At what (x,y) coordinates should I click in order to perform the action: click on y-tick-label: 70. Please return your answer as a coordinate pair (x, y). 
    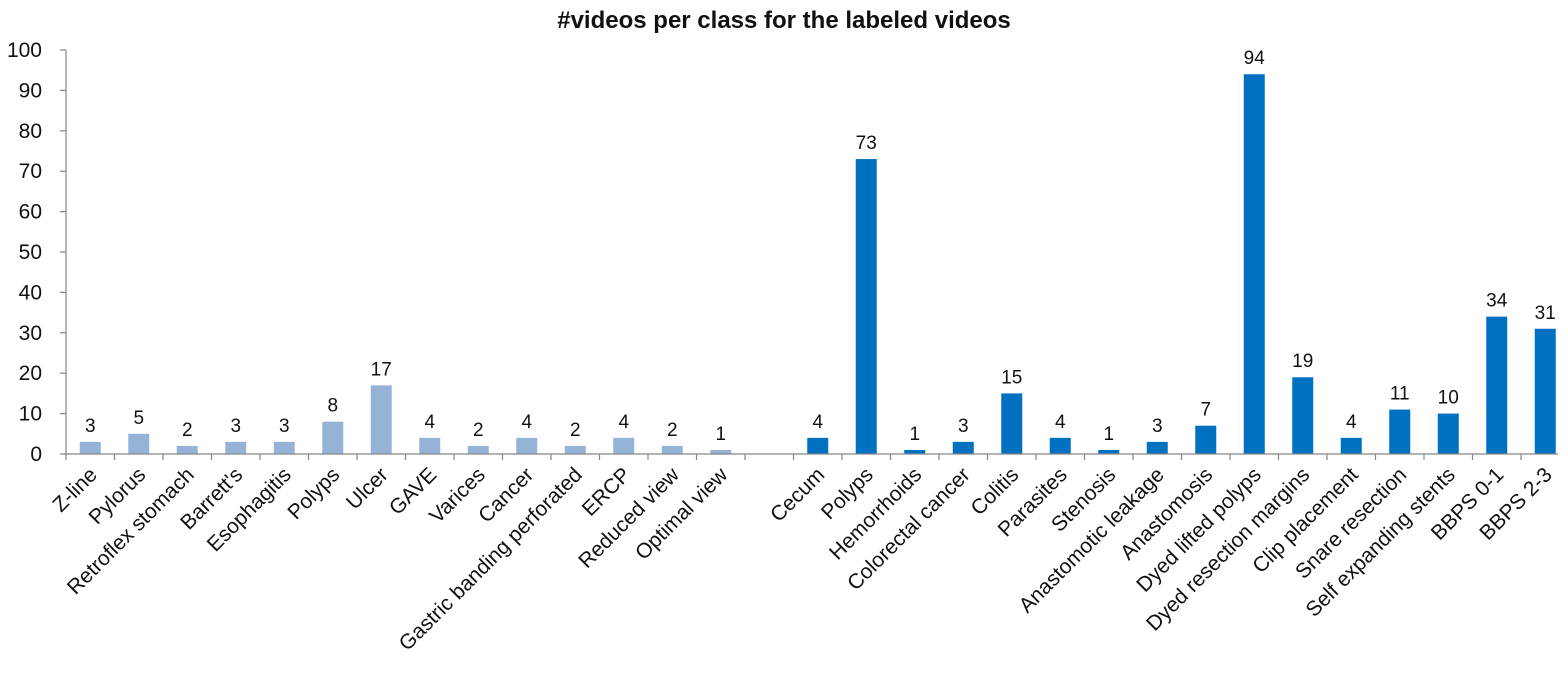
    Looking at the image, I should click on (30, 171).